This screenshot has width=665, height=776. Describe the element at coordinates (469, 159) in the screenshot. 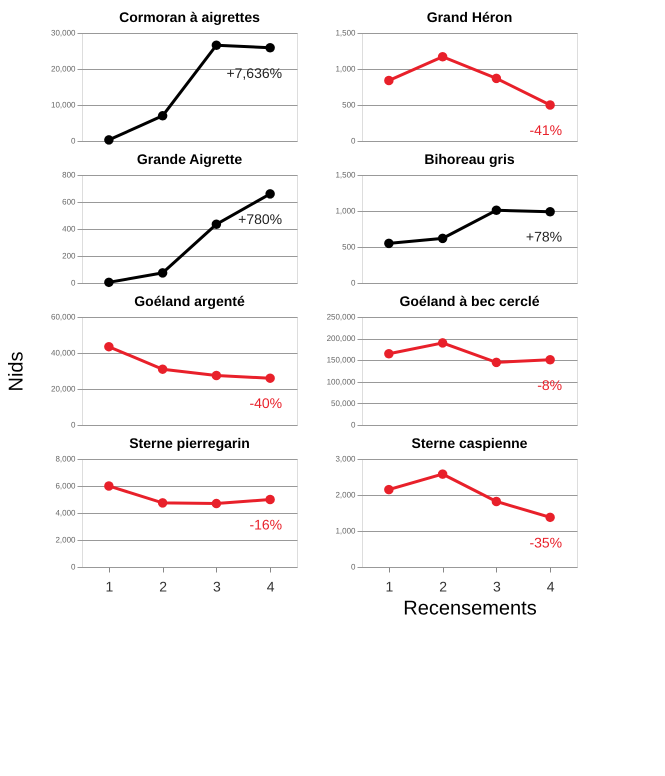

I see `chart-title: Bihoreau gris` at that location.